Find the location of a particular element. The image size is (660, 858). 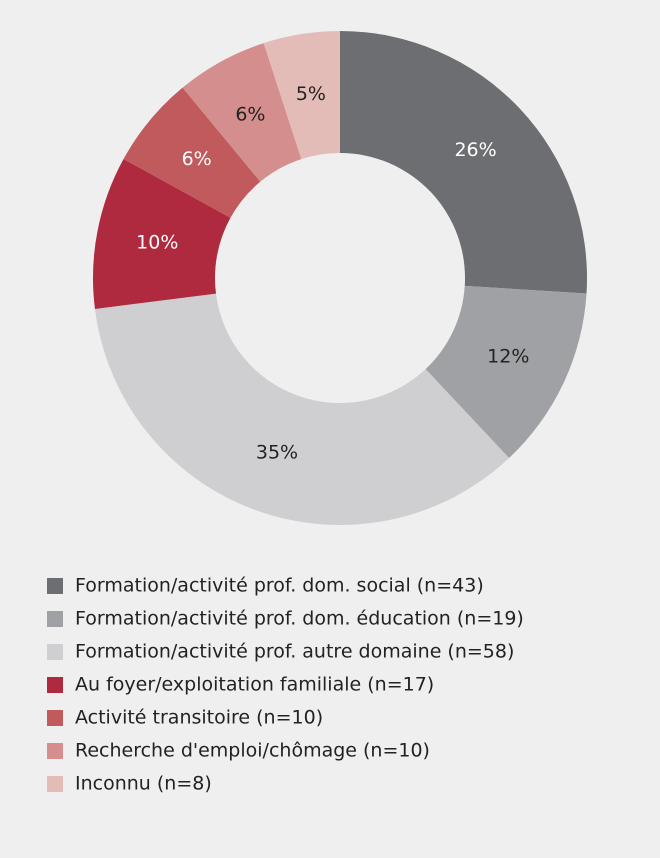

slice-label: 35% is located at coordinates (277, 453).